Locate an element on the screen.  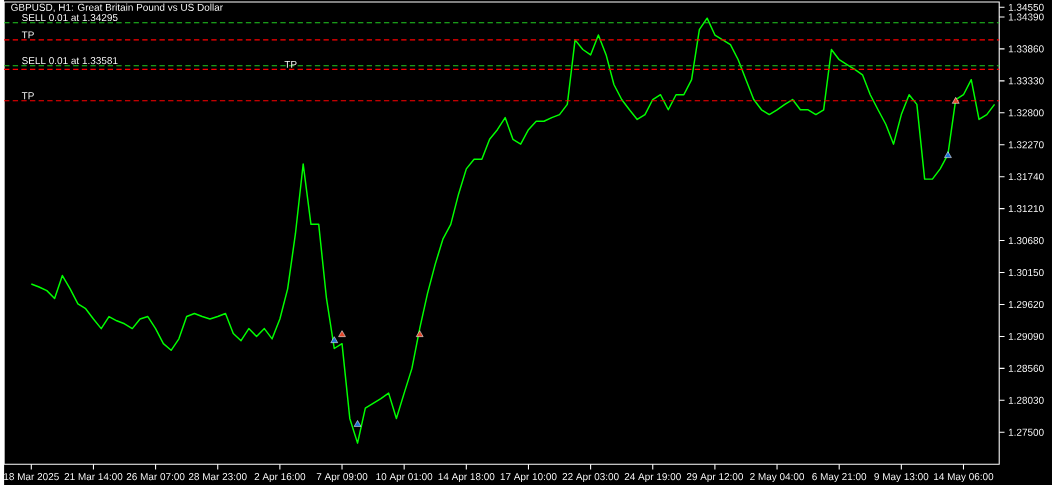
y-tick-label: 1.28030 is located at coordinates (1026, 400).